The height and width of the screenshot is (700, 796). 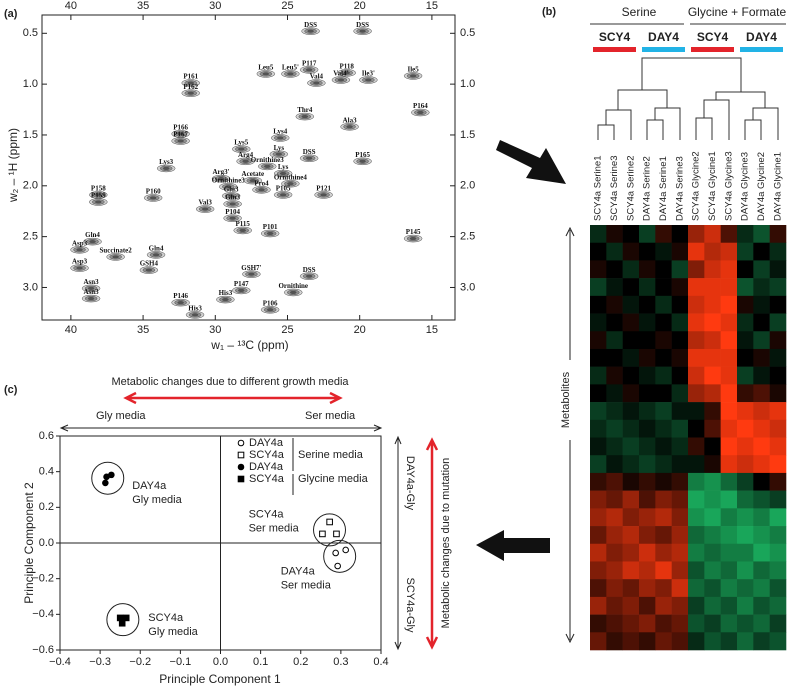 What do you see at coordinates (380, 662) in the screenshot?
I see `x-tick-label: 0.4` at bounding box center [380, 662].